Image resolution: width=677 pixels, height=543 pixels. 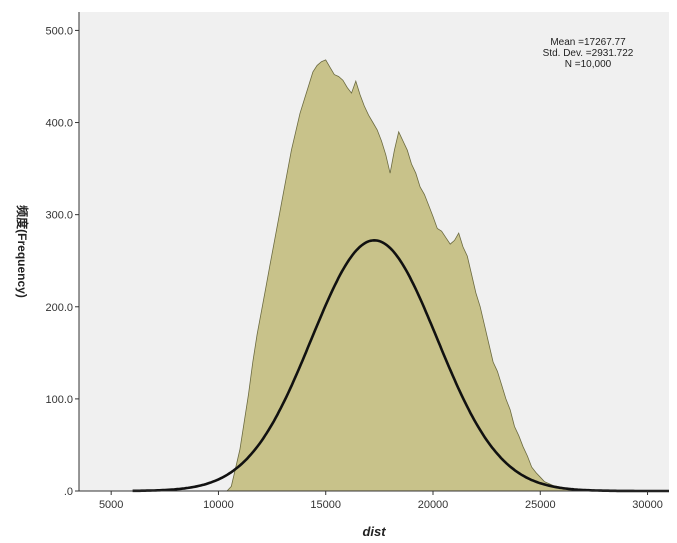 What do you see at coordinates (588, 42) in the screenshot?
I see `stat-mean: Mean =17267.77` at bounding box center [588, 42].